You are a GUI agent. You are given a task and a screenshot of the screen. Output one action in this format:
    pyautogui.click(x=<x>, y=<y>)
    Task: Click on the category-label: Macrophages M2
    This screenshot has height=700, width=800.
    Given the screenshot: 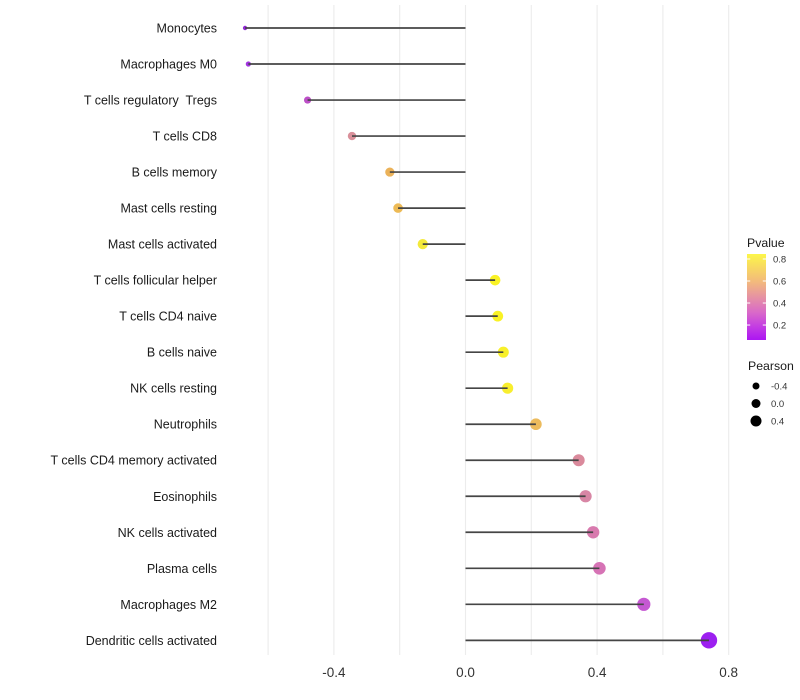 What is the action you would take?
    pyautogui.click(x=168, y=605)
    